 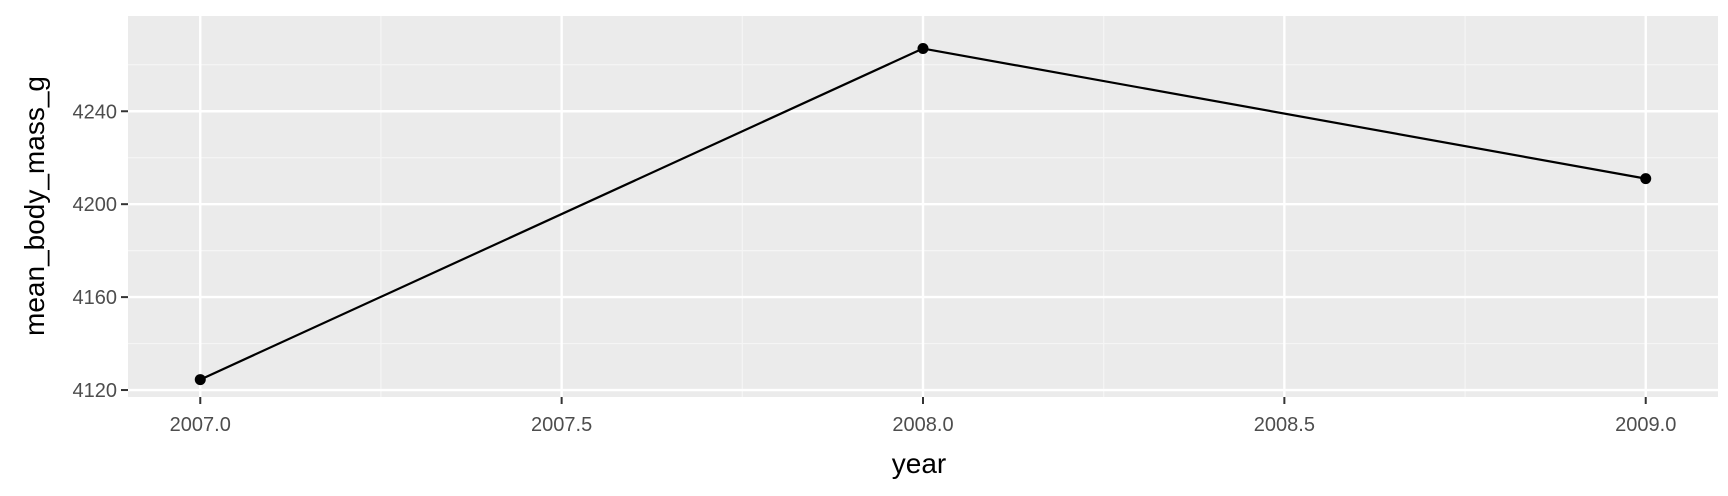 I want to click on y-axis: 4120 4160 4200 4240, so click(x=100, y=251).